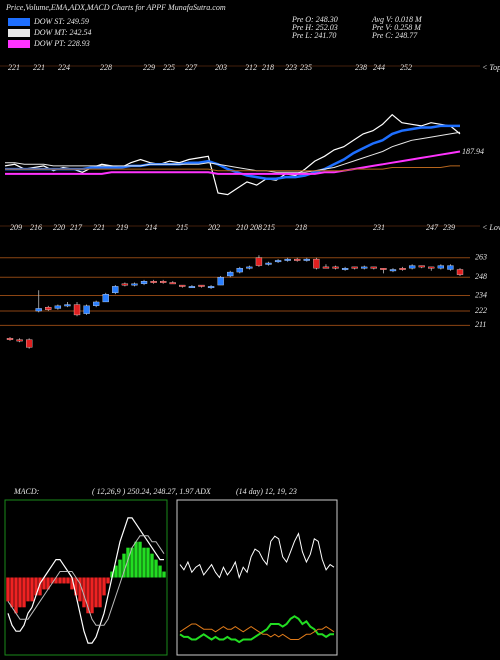  I want to click on top-label: 244, so click(379, 67).